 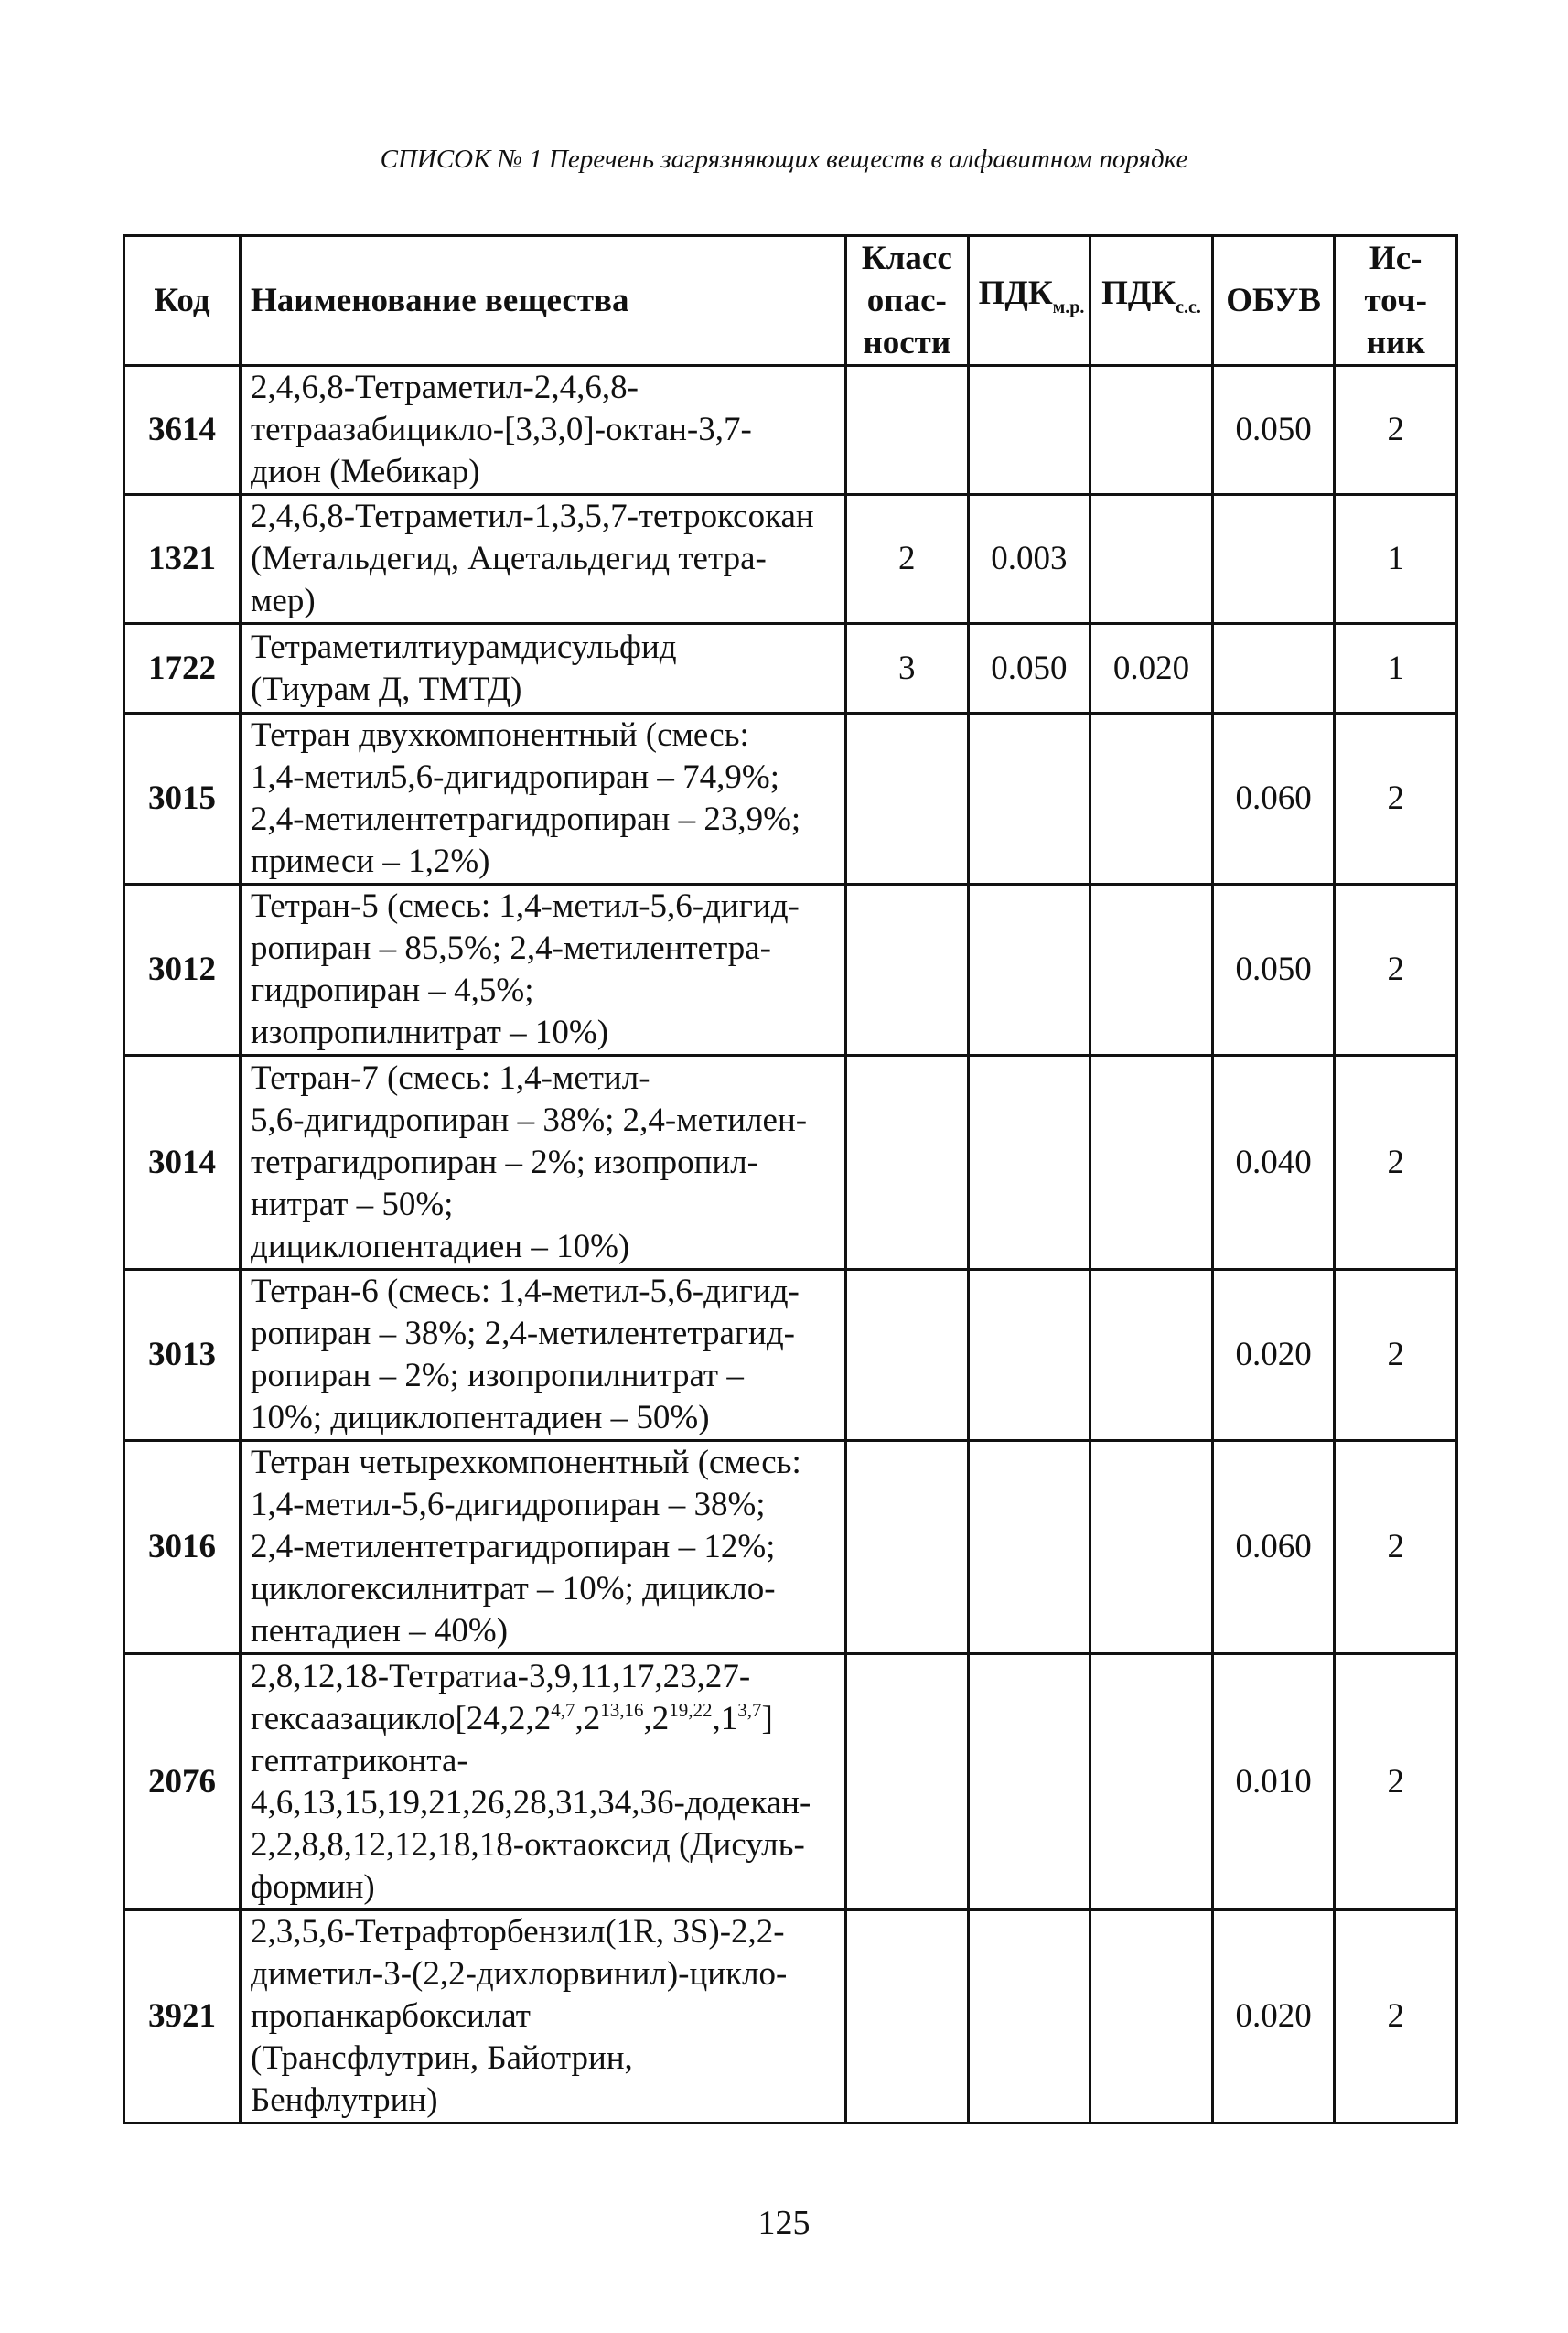 I want to click on name-line: тетрагидропиран – 2%; изопропил-, so click(x=543, y=1163).